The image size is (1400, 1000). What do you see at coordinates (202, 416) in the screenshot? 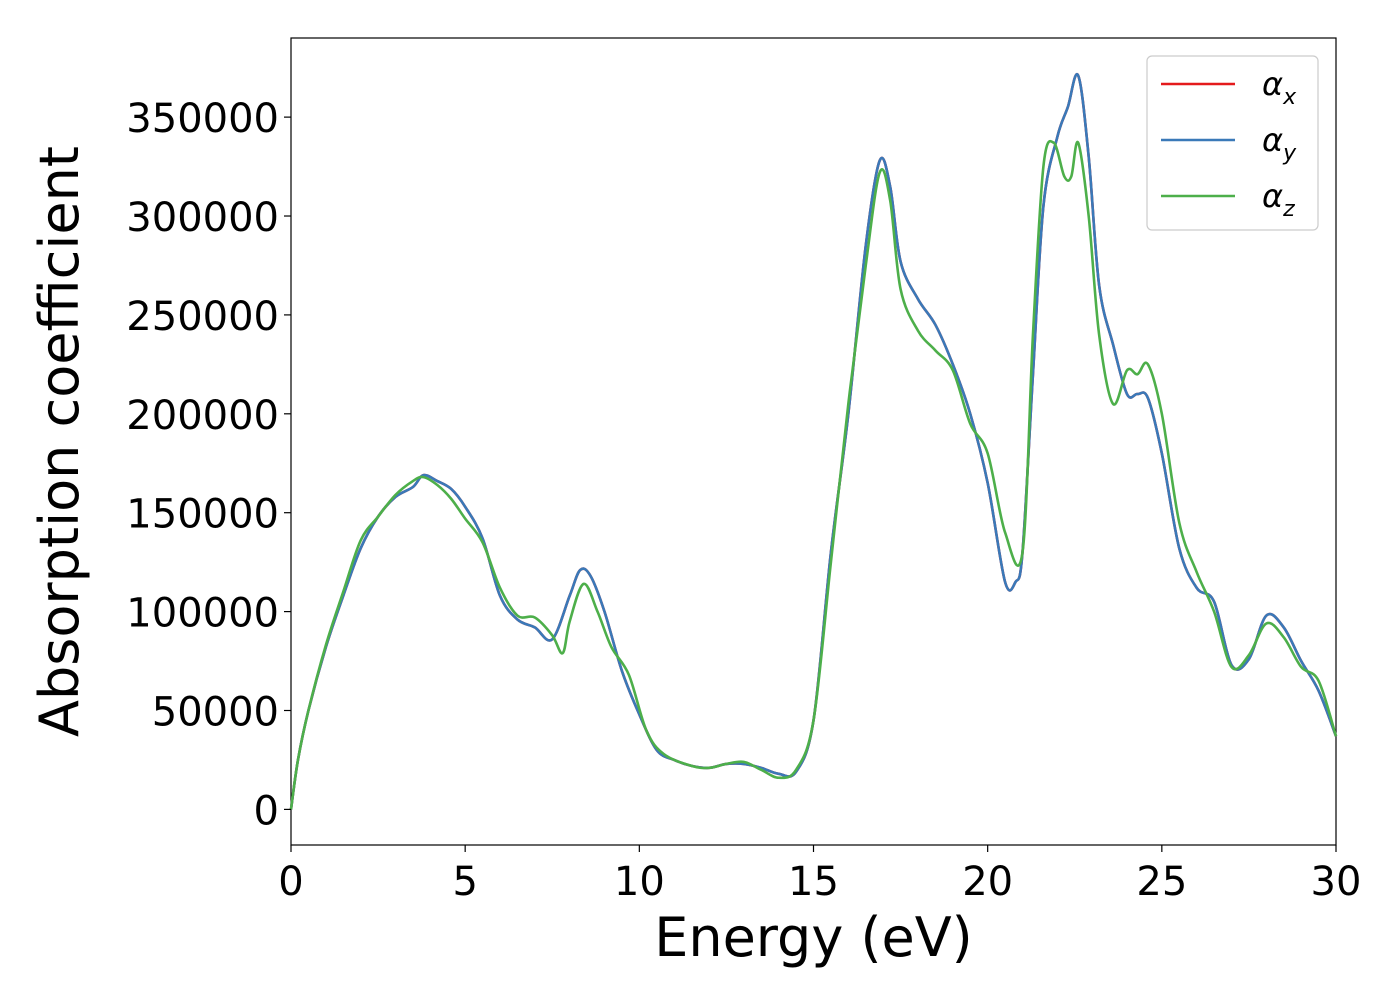
I see `y-tick-label: 200000` at bounding box center [202, 416].